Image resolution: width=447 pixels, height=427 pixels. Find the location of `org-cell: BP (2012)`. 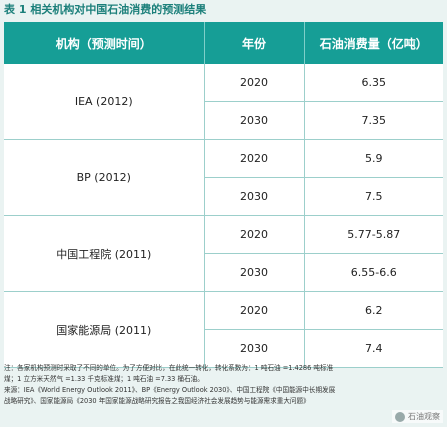

org-cell: BP (2012) is located at coordinates (104, 177).